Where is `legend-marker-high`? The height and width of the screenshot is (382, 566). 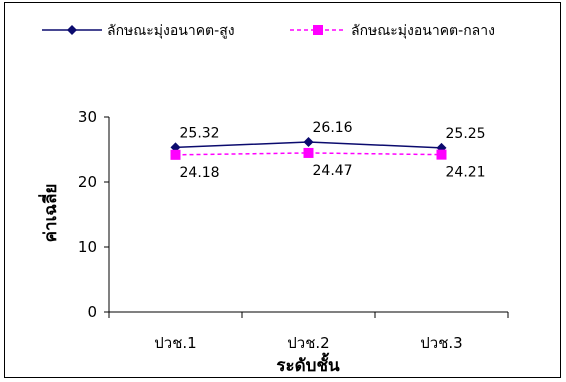 legend-marker-high is located at coordinates (72, 30).